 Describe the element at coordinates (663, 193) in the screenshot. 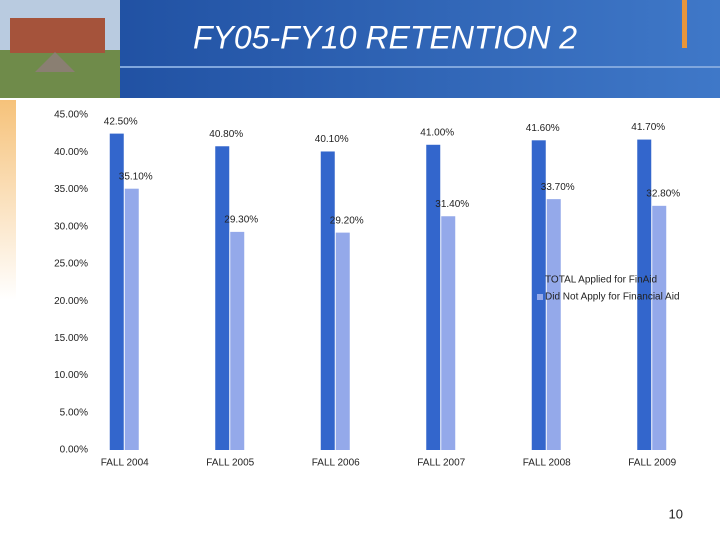

I see `value-label: 32.80%` at that location.